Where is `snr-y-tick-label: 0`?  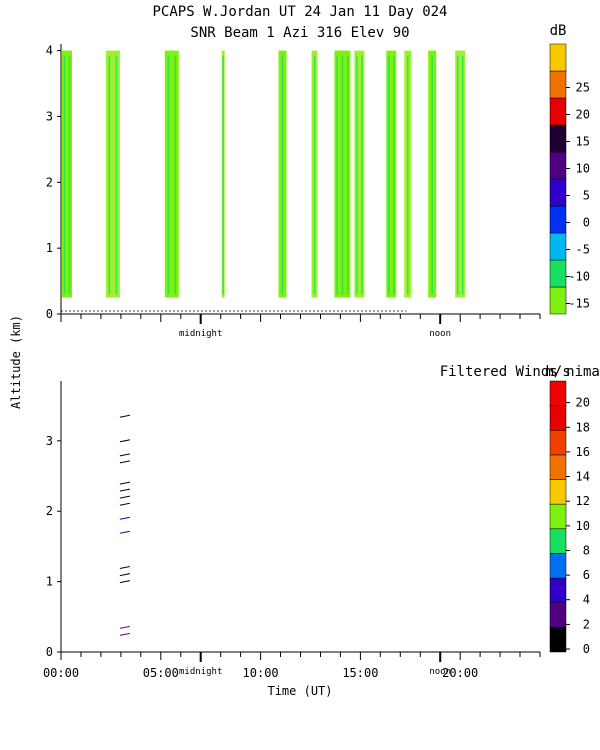
snr-y-tick-label: 0 is located at coordinates (49, 314).